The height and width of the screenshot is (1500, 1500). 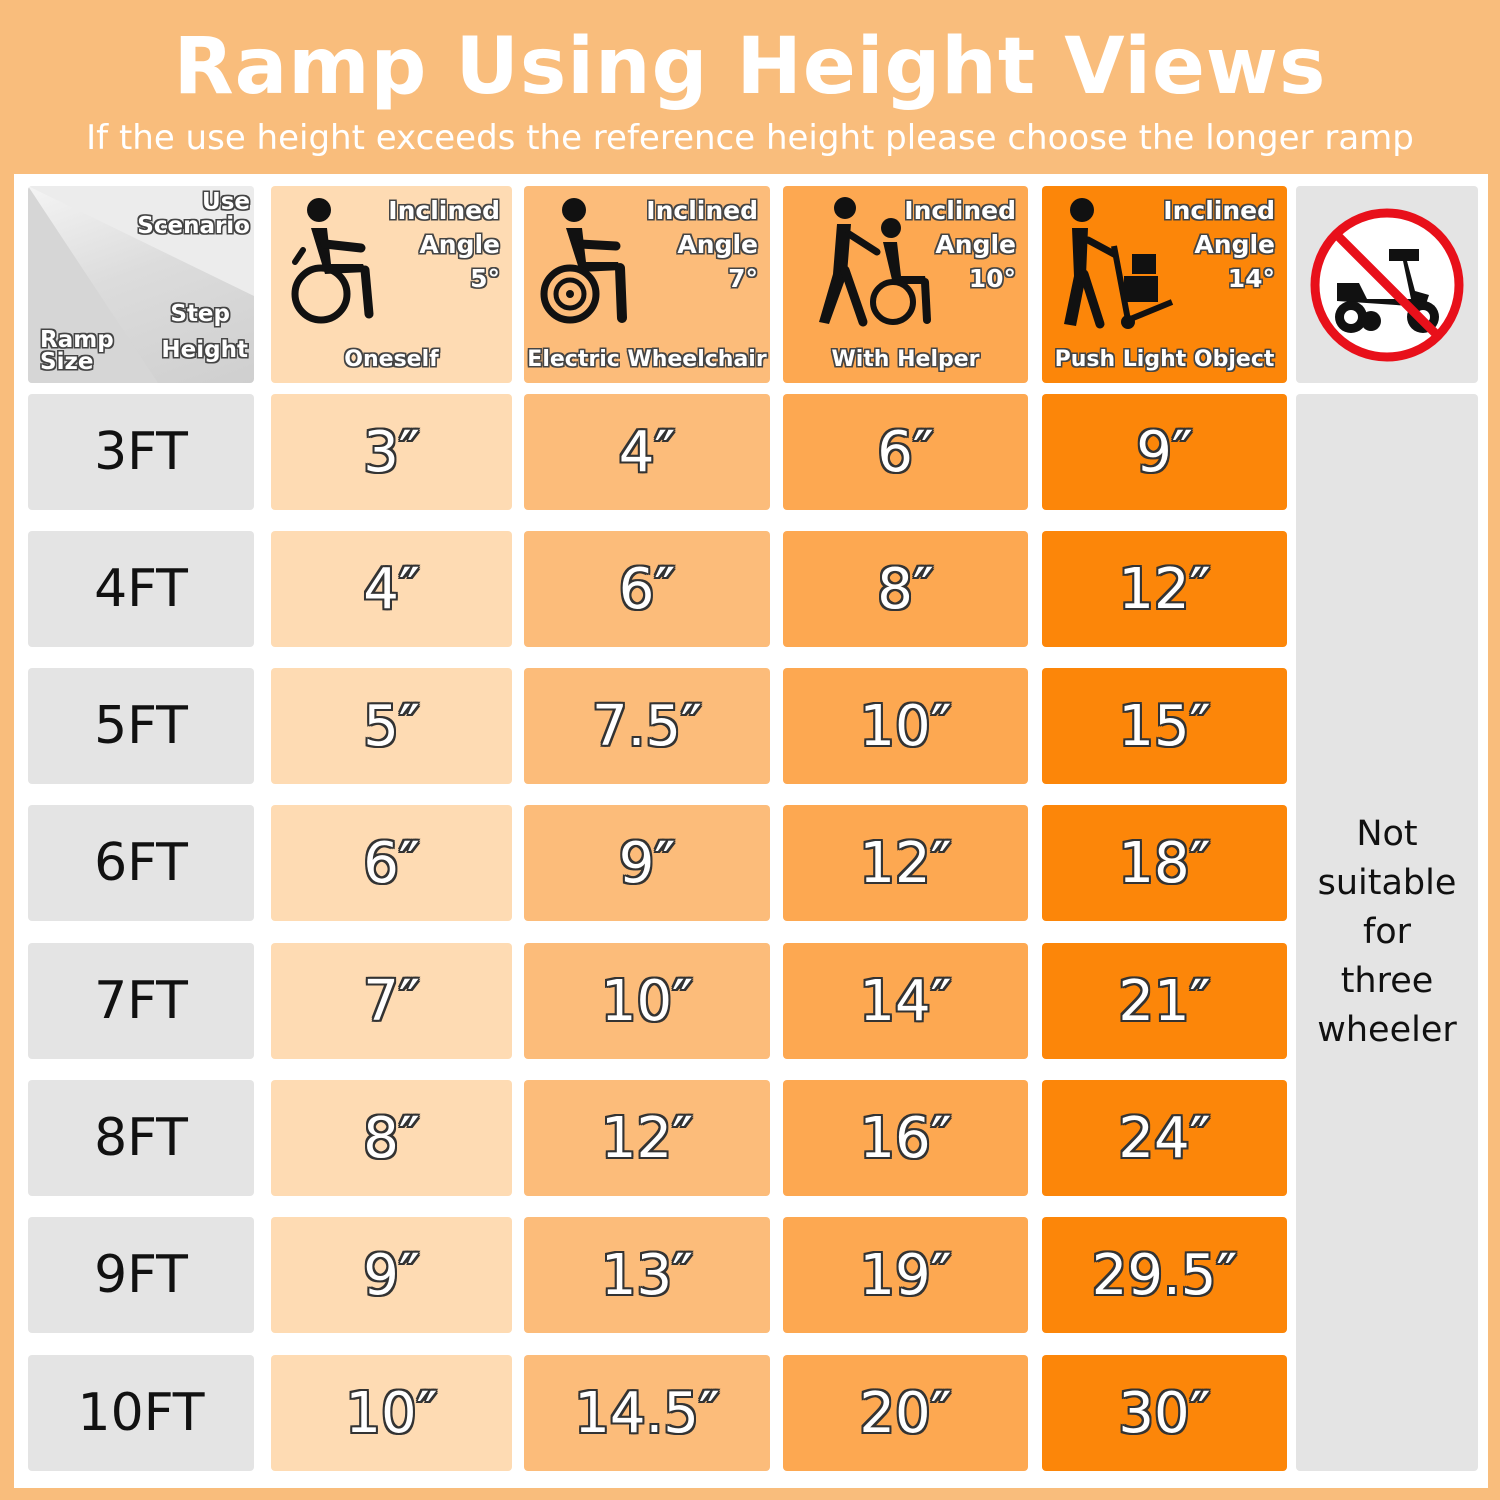 I want to click on header-push-light-object-angle: Inclined Angle 14°, so click(x=1219, y=244).